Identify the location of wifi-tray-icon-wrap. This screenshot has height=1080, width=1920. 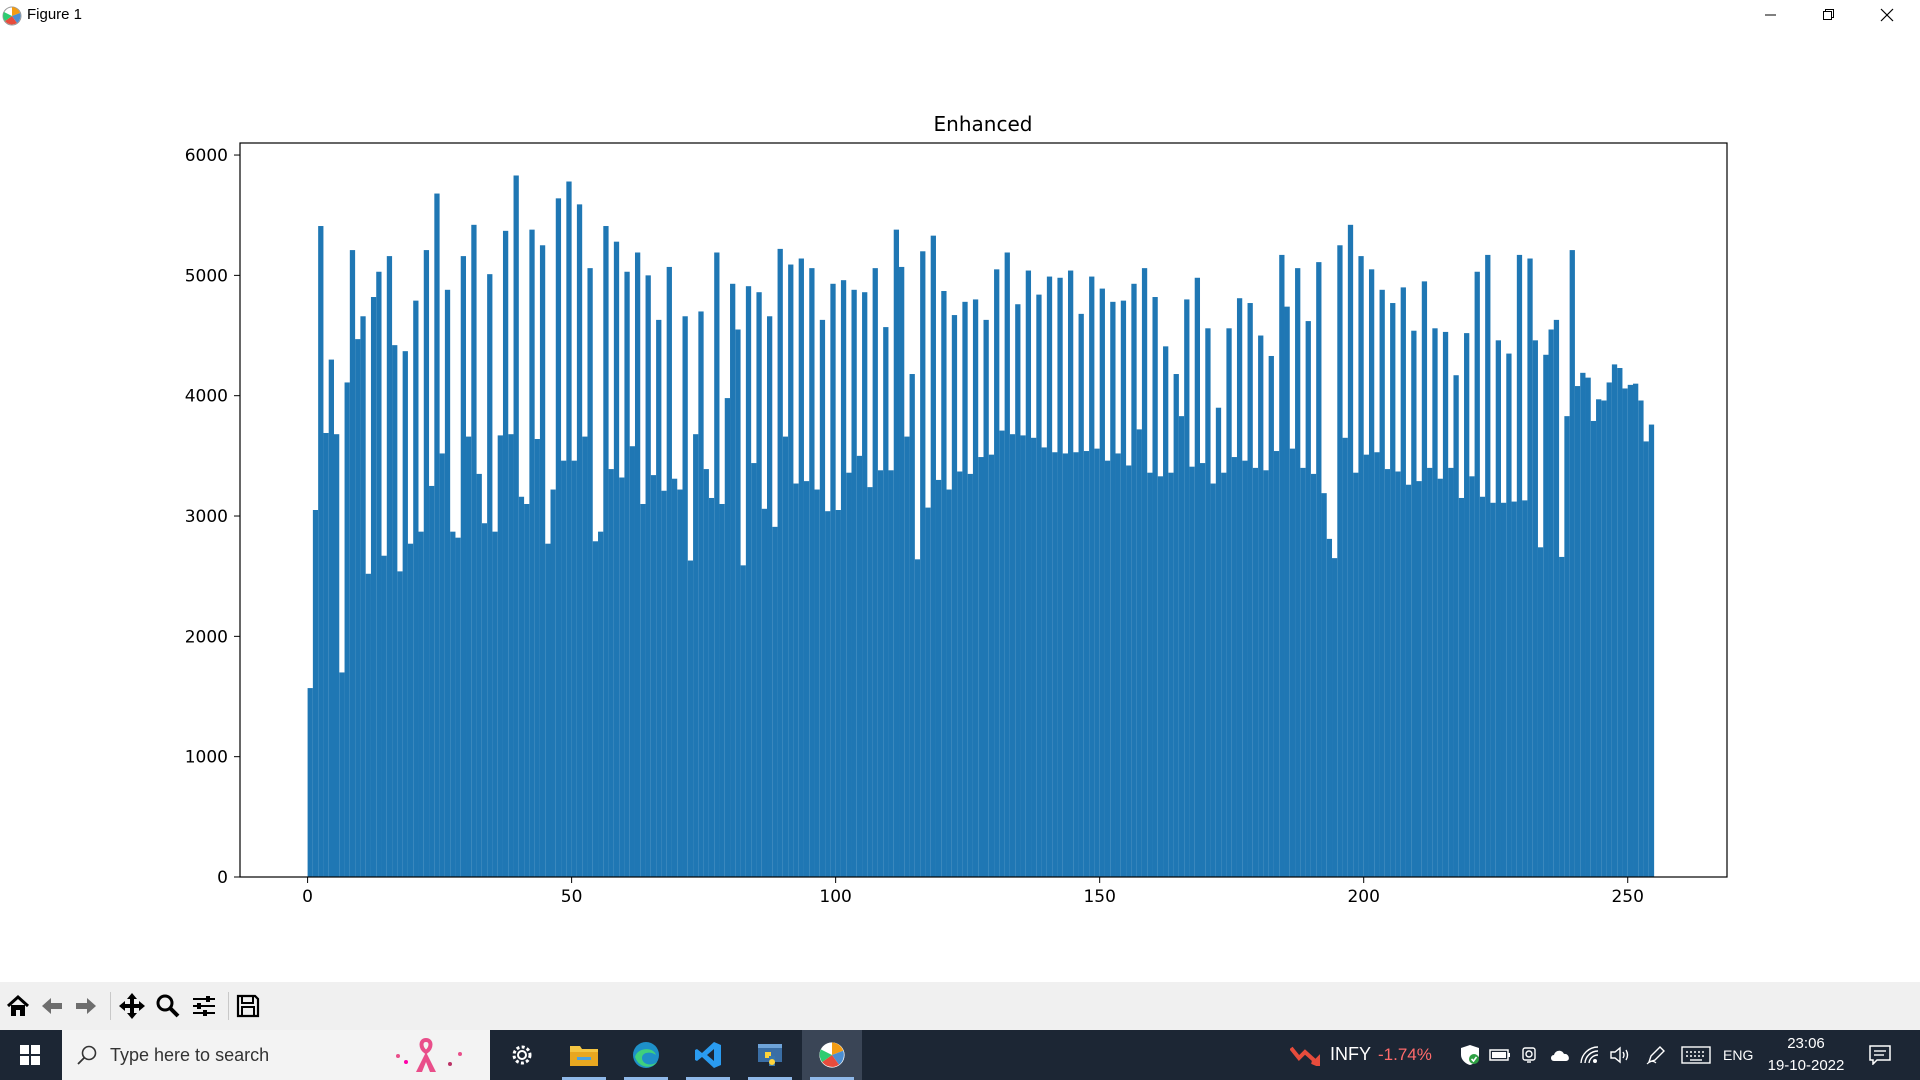
(1590, 1055).